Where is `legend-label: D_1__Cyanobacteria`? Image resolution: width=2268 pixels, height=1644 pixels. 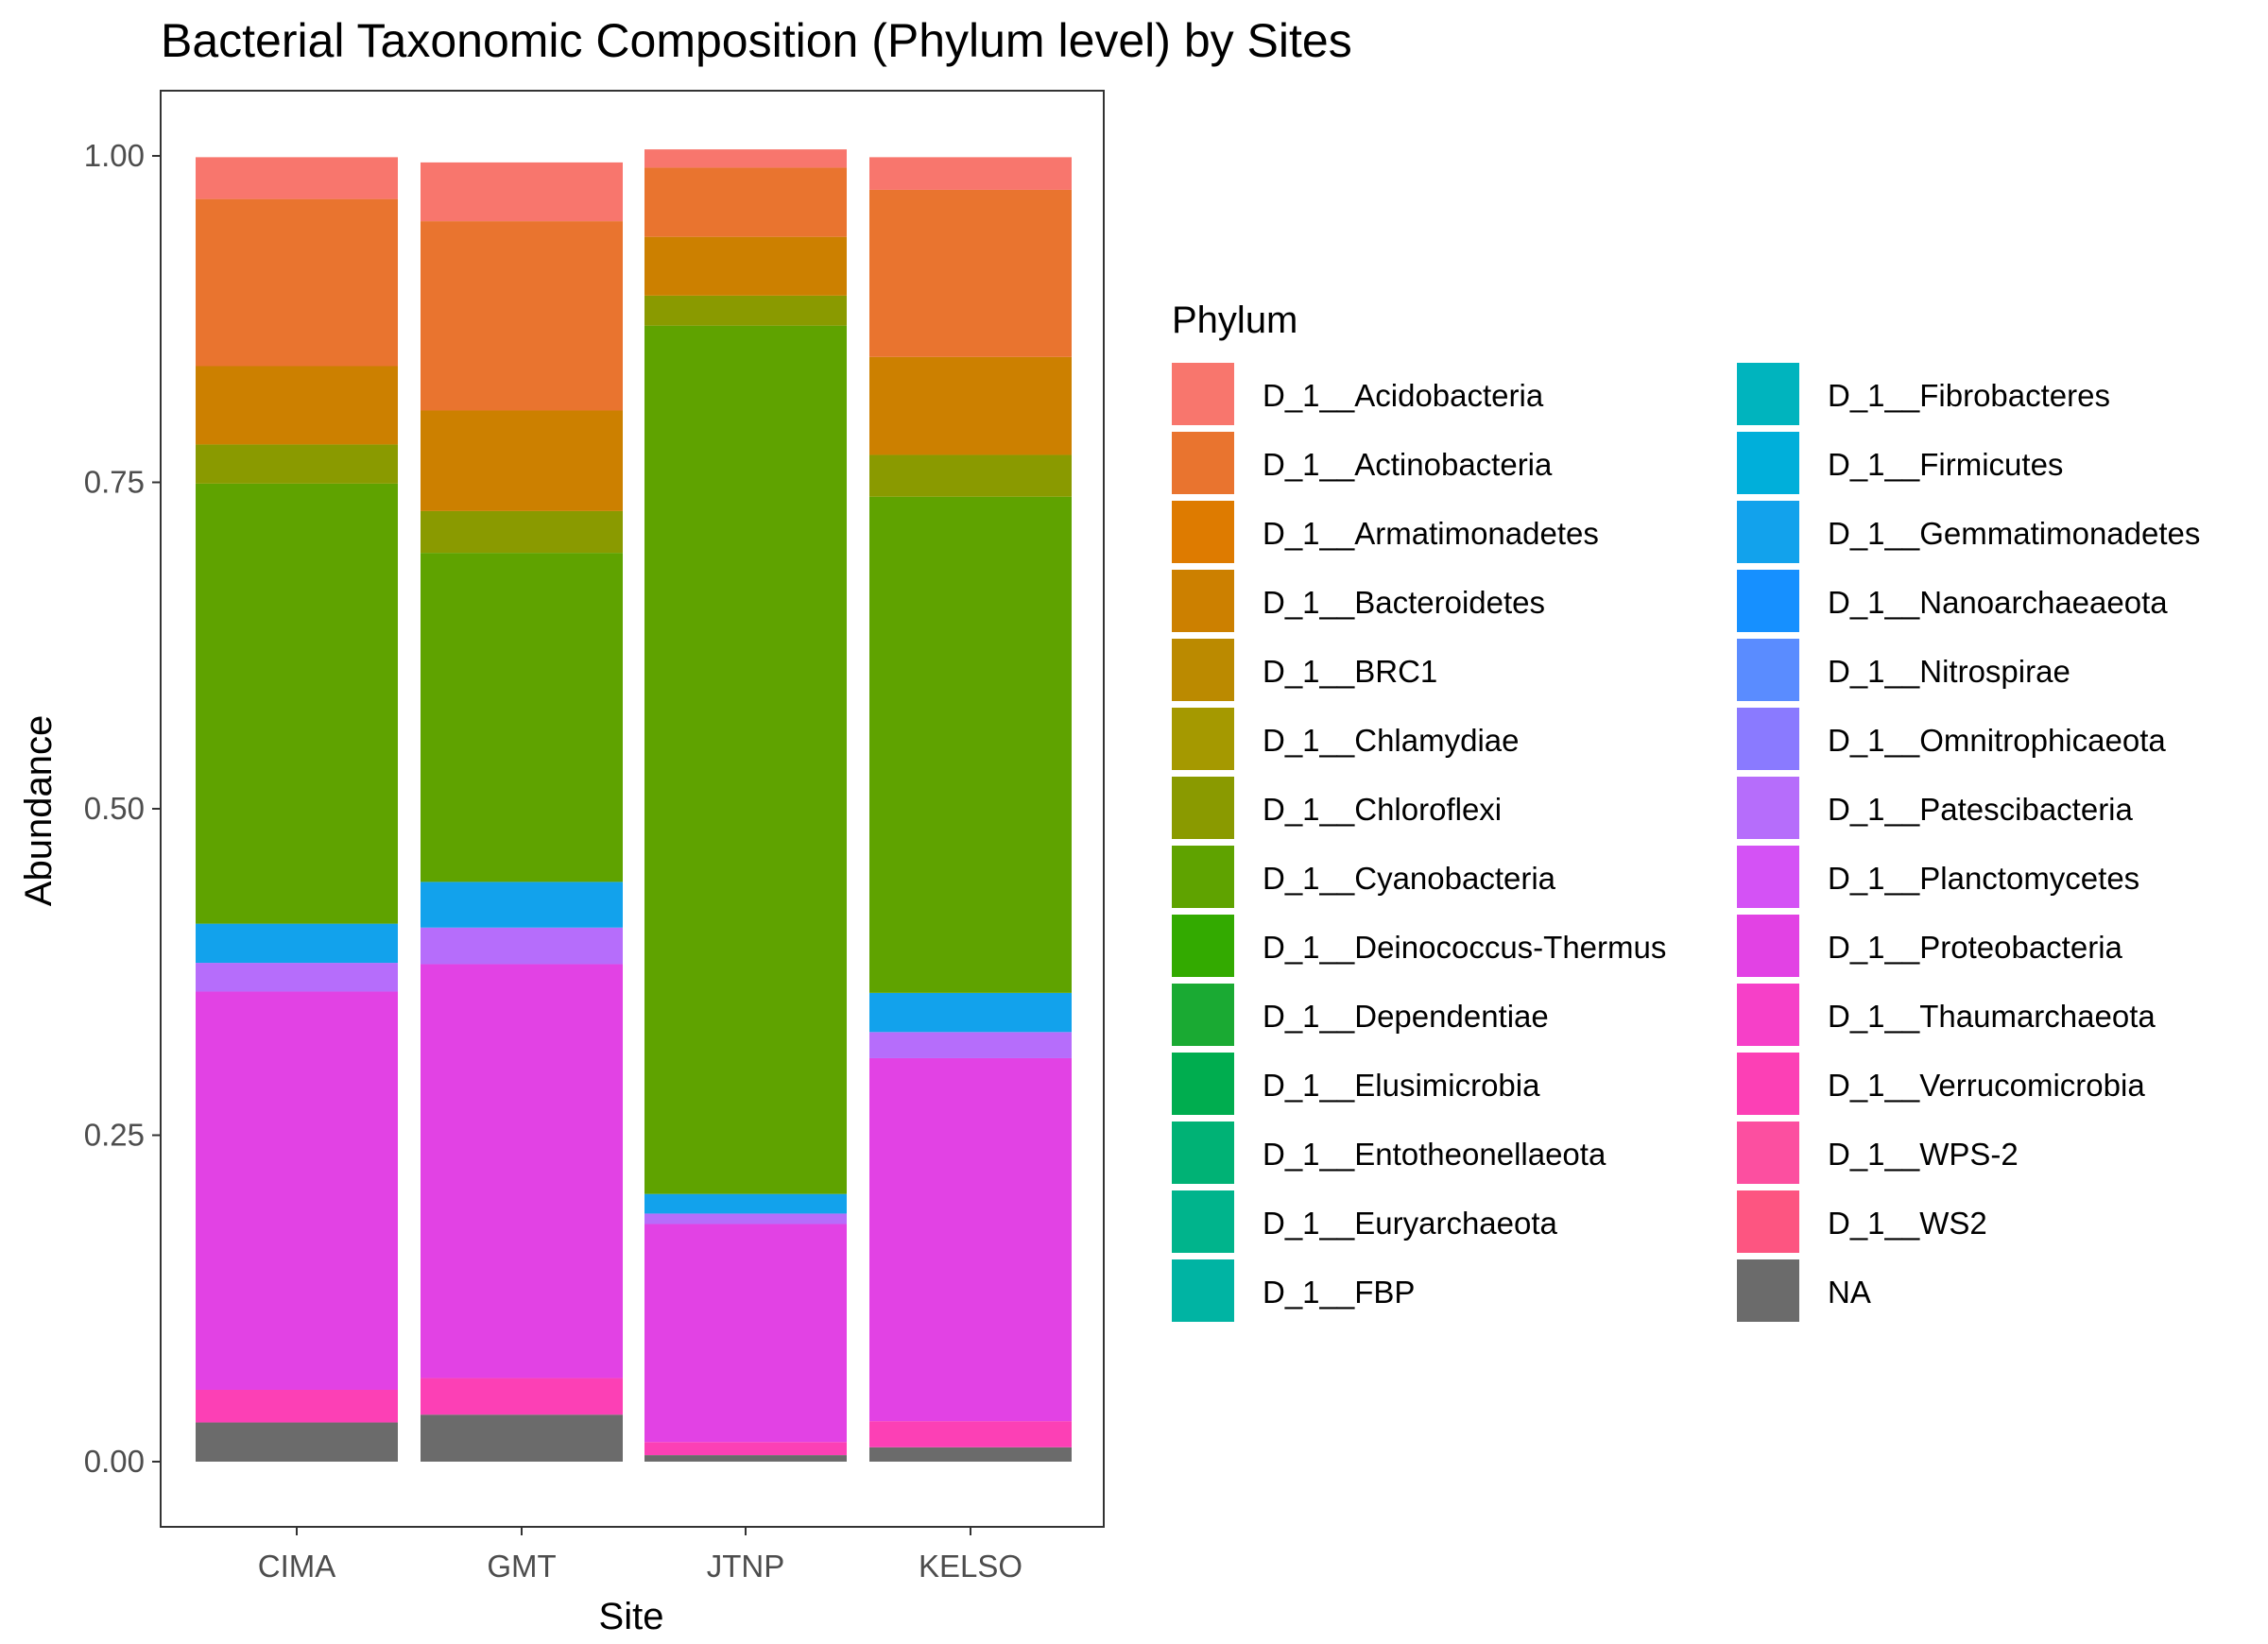 legend-label: D_1__Cyanobacteria is located at coordinates (1409, 878).